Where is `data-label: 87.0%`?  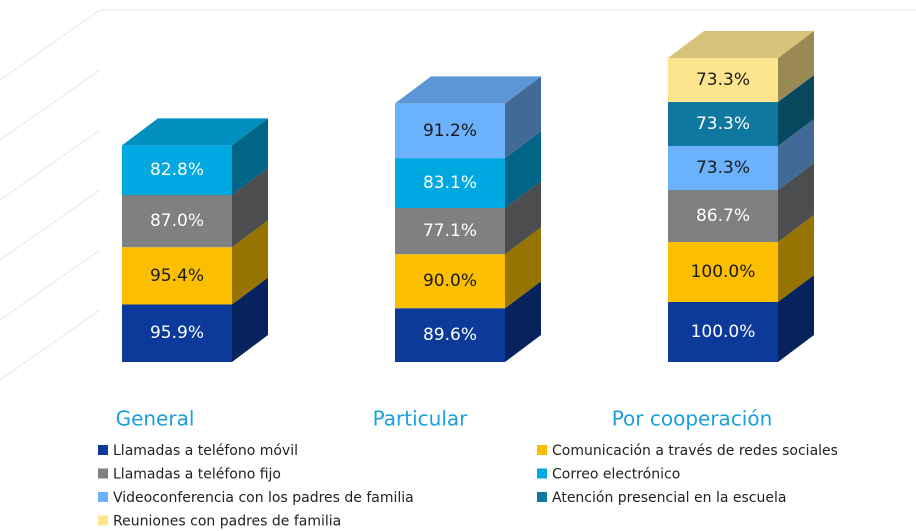 data-label: 87.0% is located at coordinates (177, 221).